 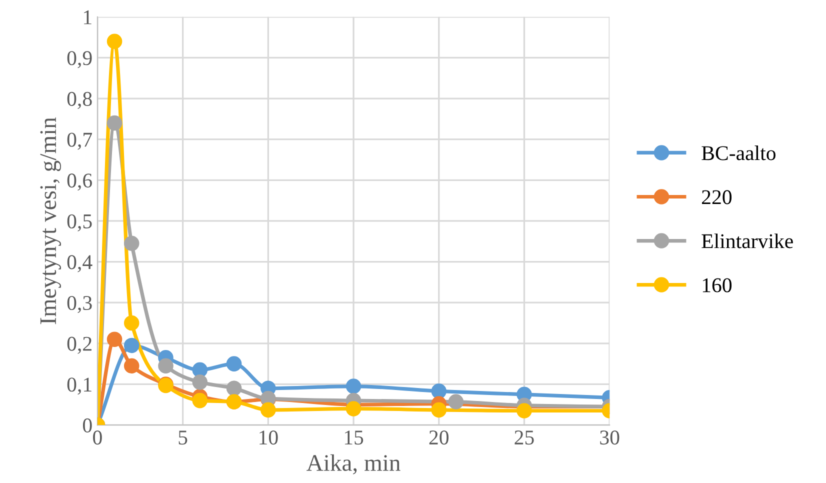 I want to click on x-tick-label: 25, so click(x=524, y=437).